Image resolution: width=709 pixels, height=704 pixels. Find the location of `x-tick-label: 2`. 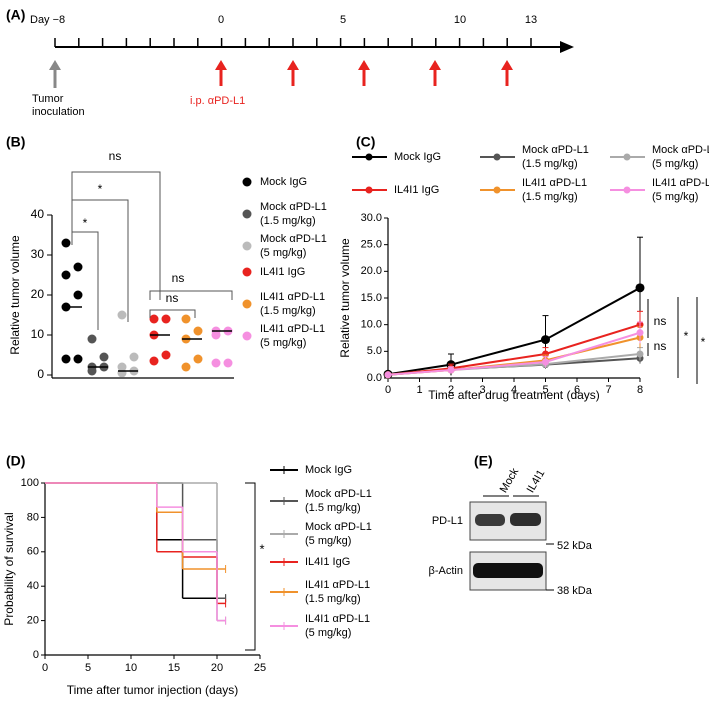

x-tick-label: 2 is located at coordinates (451, 390).